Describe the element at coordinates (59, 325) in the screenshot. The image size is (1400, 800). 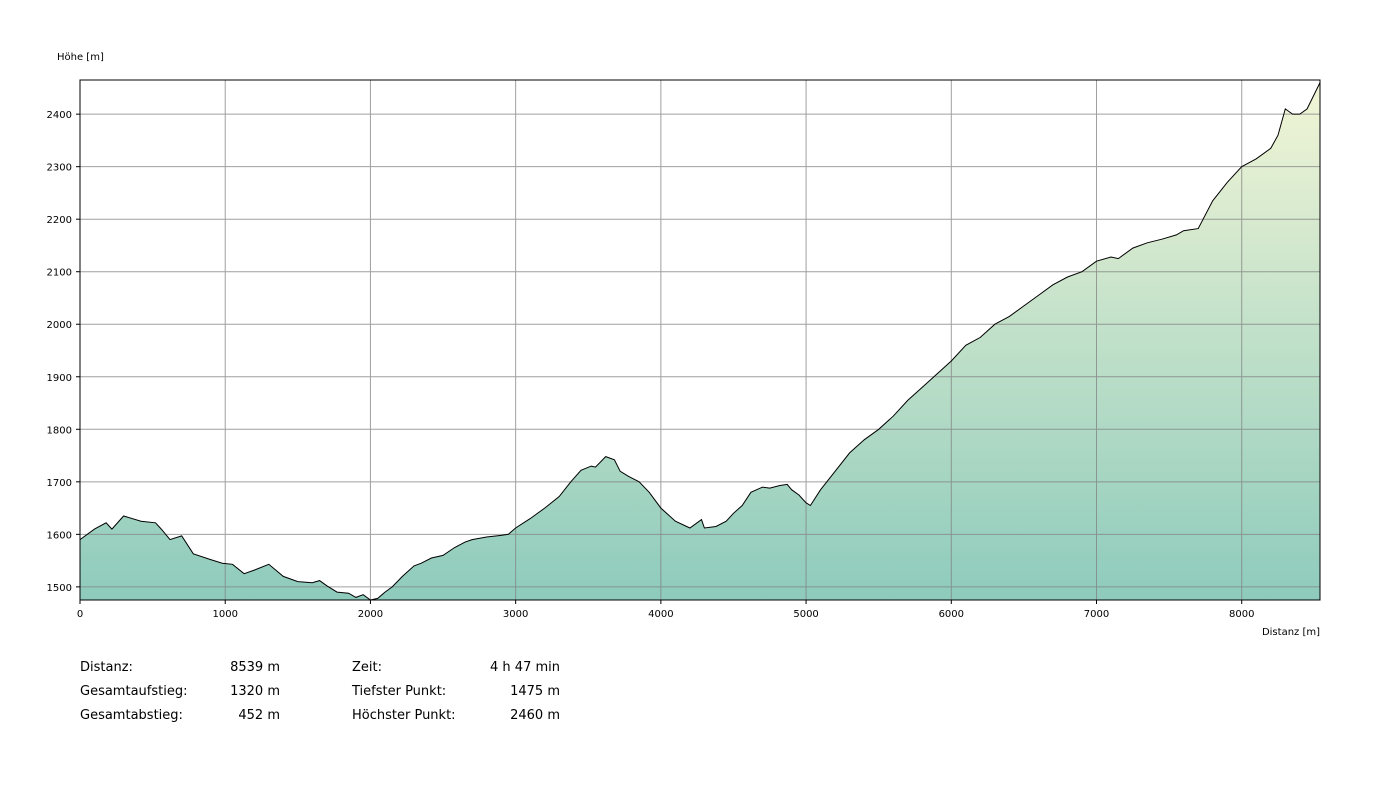
I see `y-tick-label: 2000` at that location.